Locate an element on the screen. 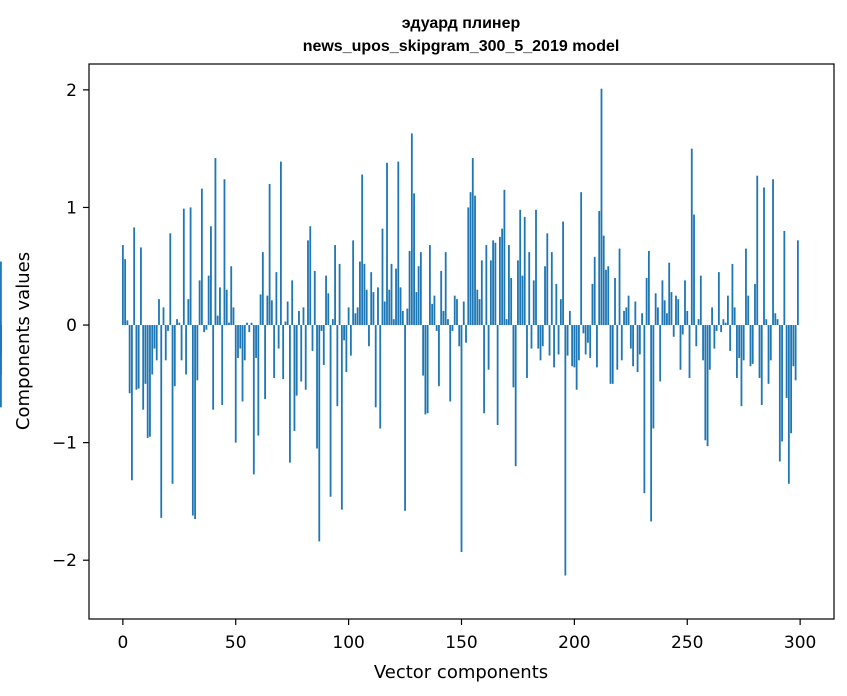 This screenshot has height=696, width=847. y-tick-label-0: 0 is located at coordinates (71, 326).